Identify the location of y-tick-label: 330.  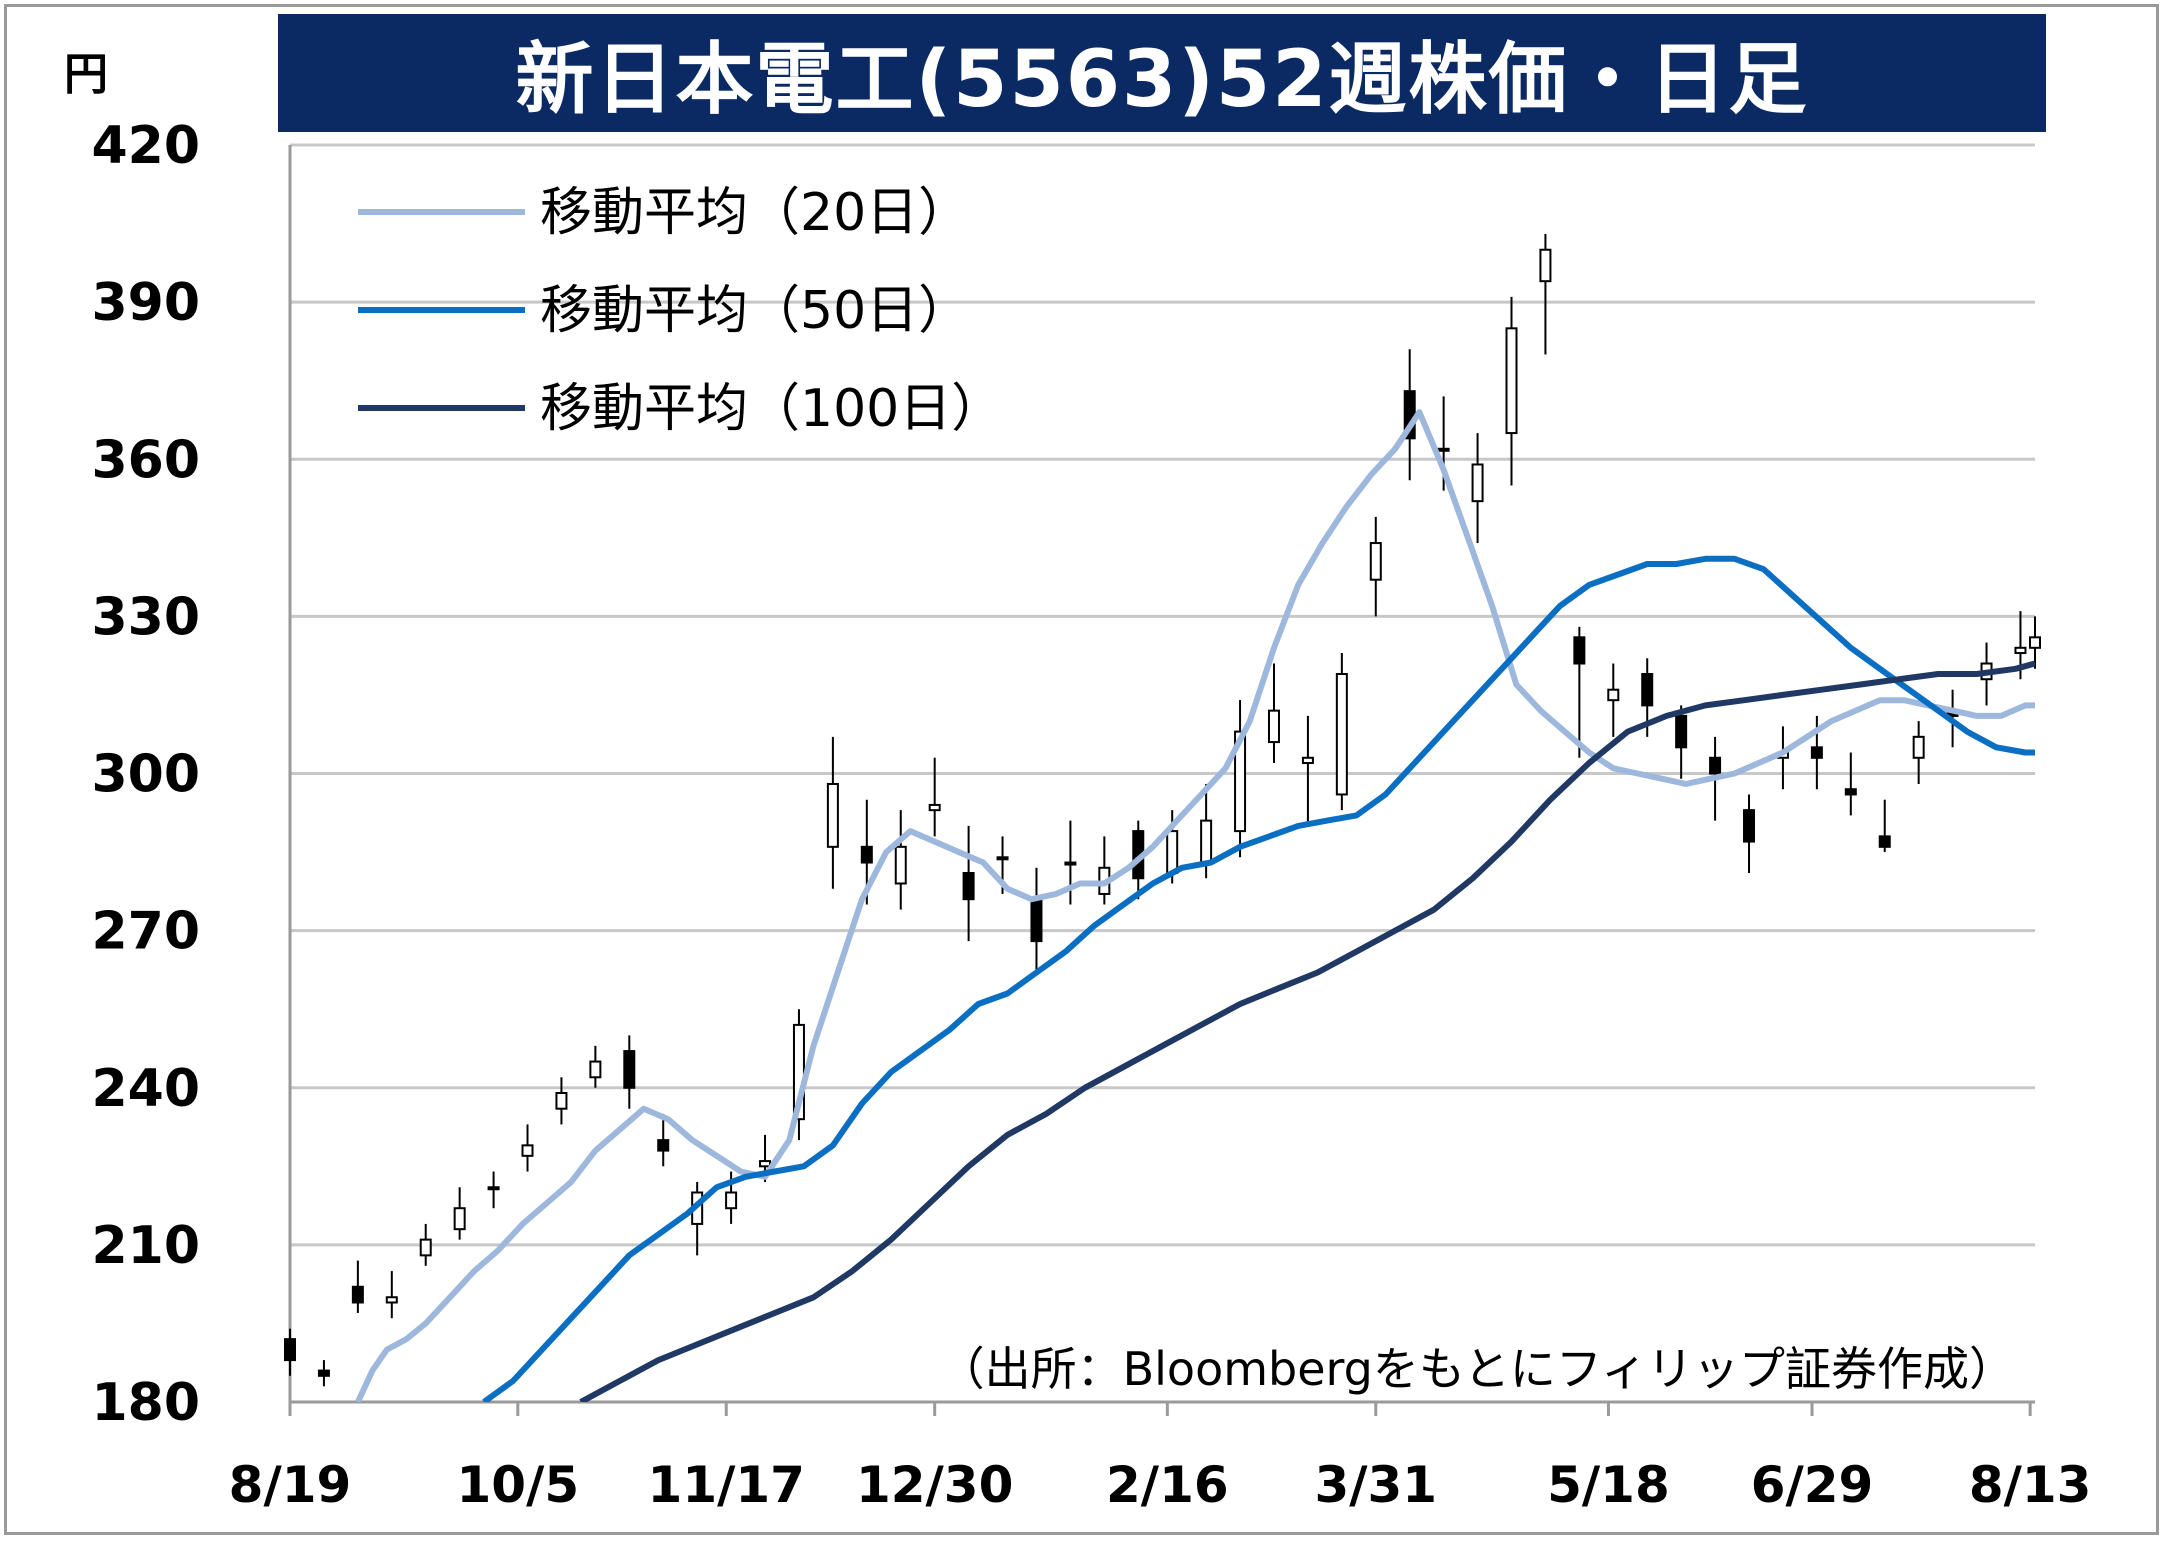
(145, 617).